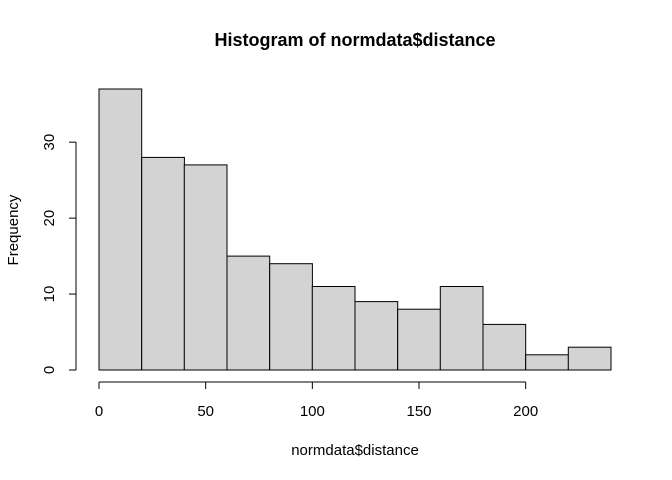  What do you see at coordinates (418, 411) in the screenshot?
I see `x-tick-label-3: 150` at bounding box center [418, 411].